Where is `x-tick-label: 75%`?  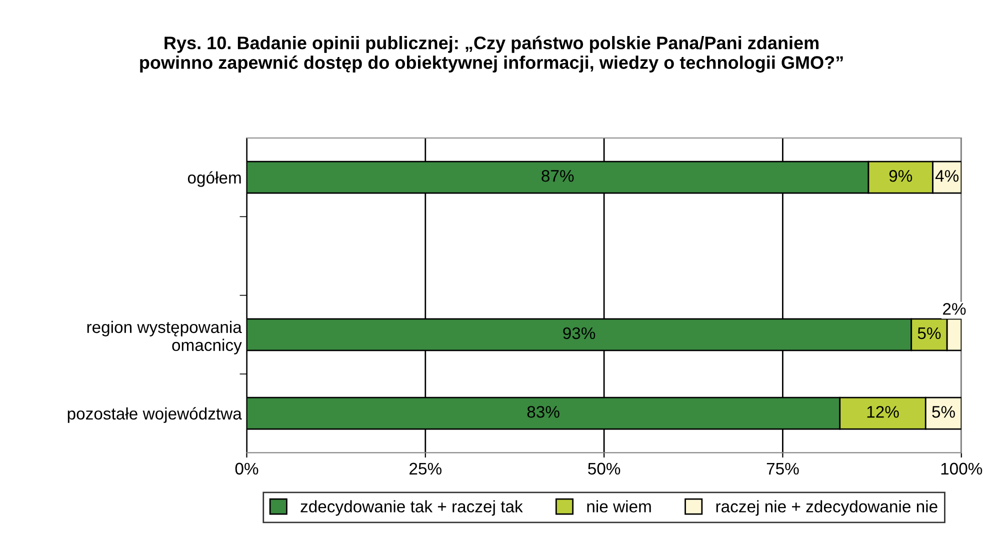
x-tick-label: 75% is located at coordinates (782, 468).